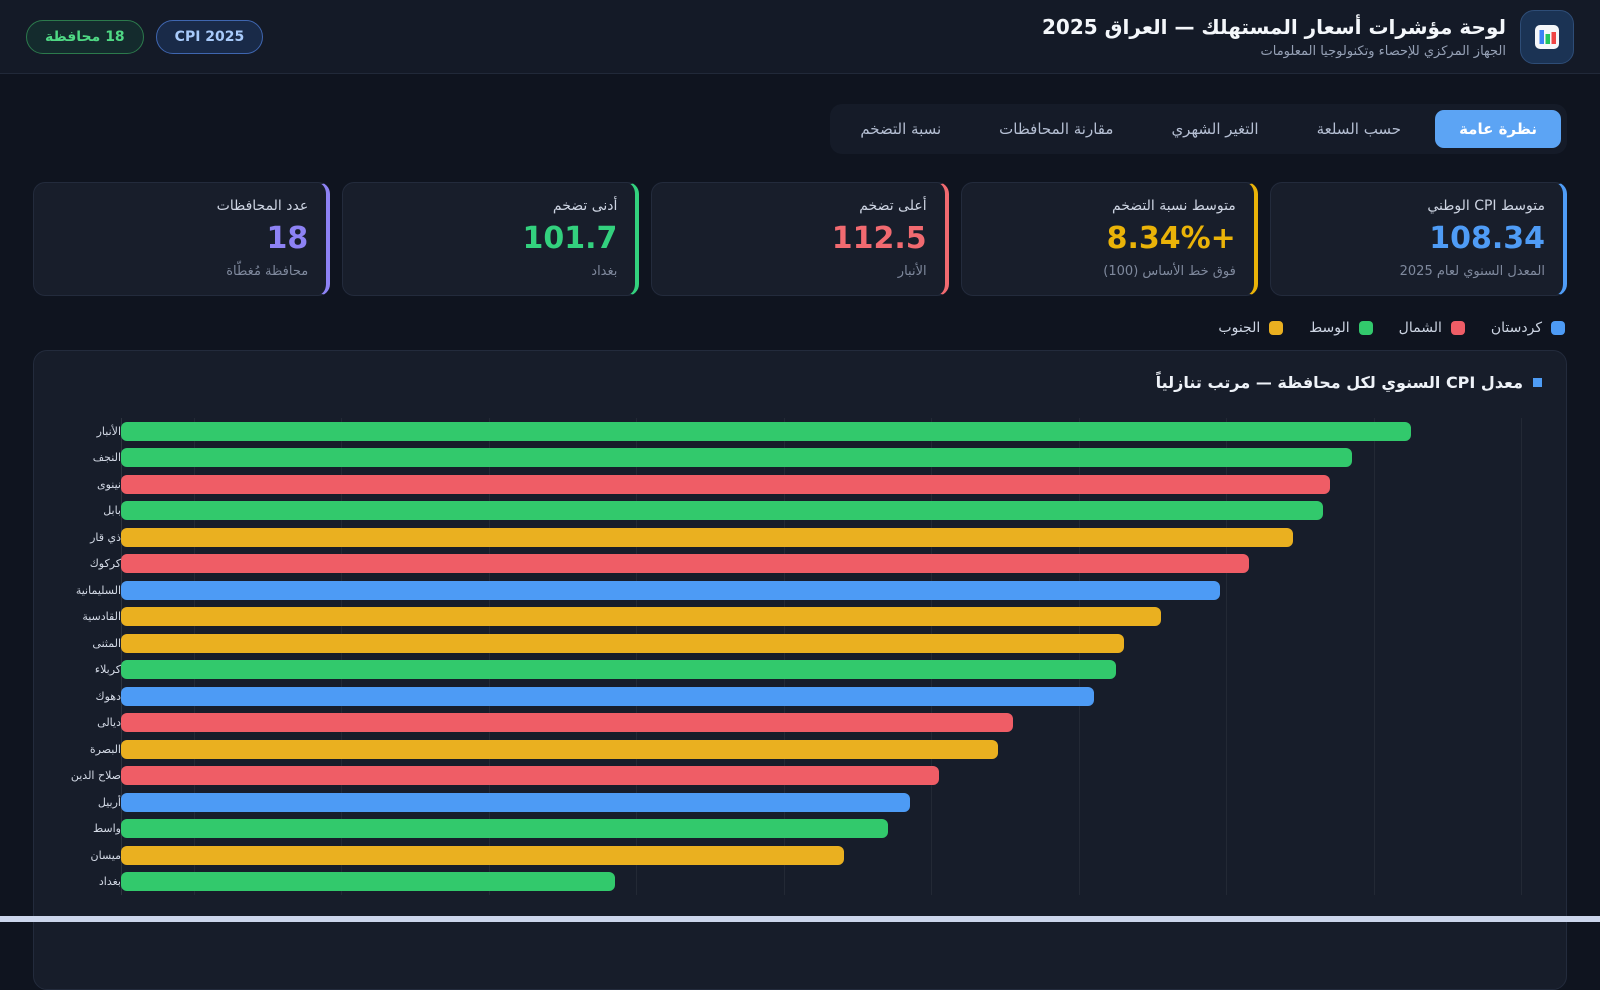  I want to click on chart-bar-row: كربلاء, so click(800, 670).